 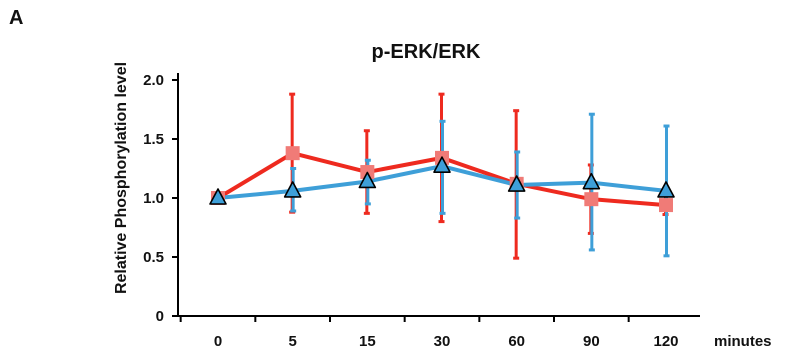 I want to click on y-tick-label: 0, so click(x=160, y=316).